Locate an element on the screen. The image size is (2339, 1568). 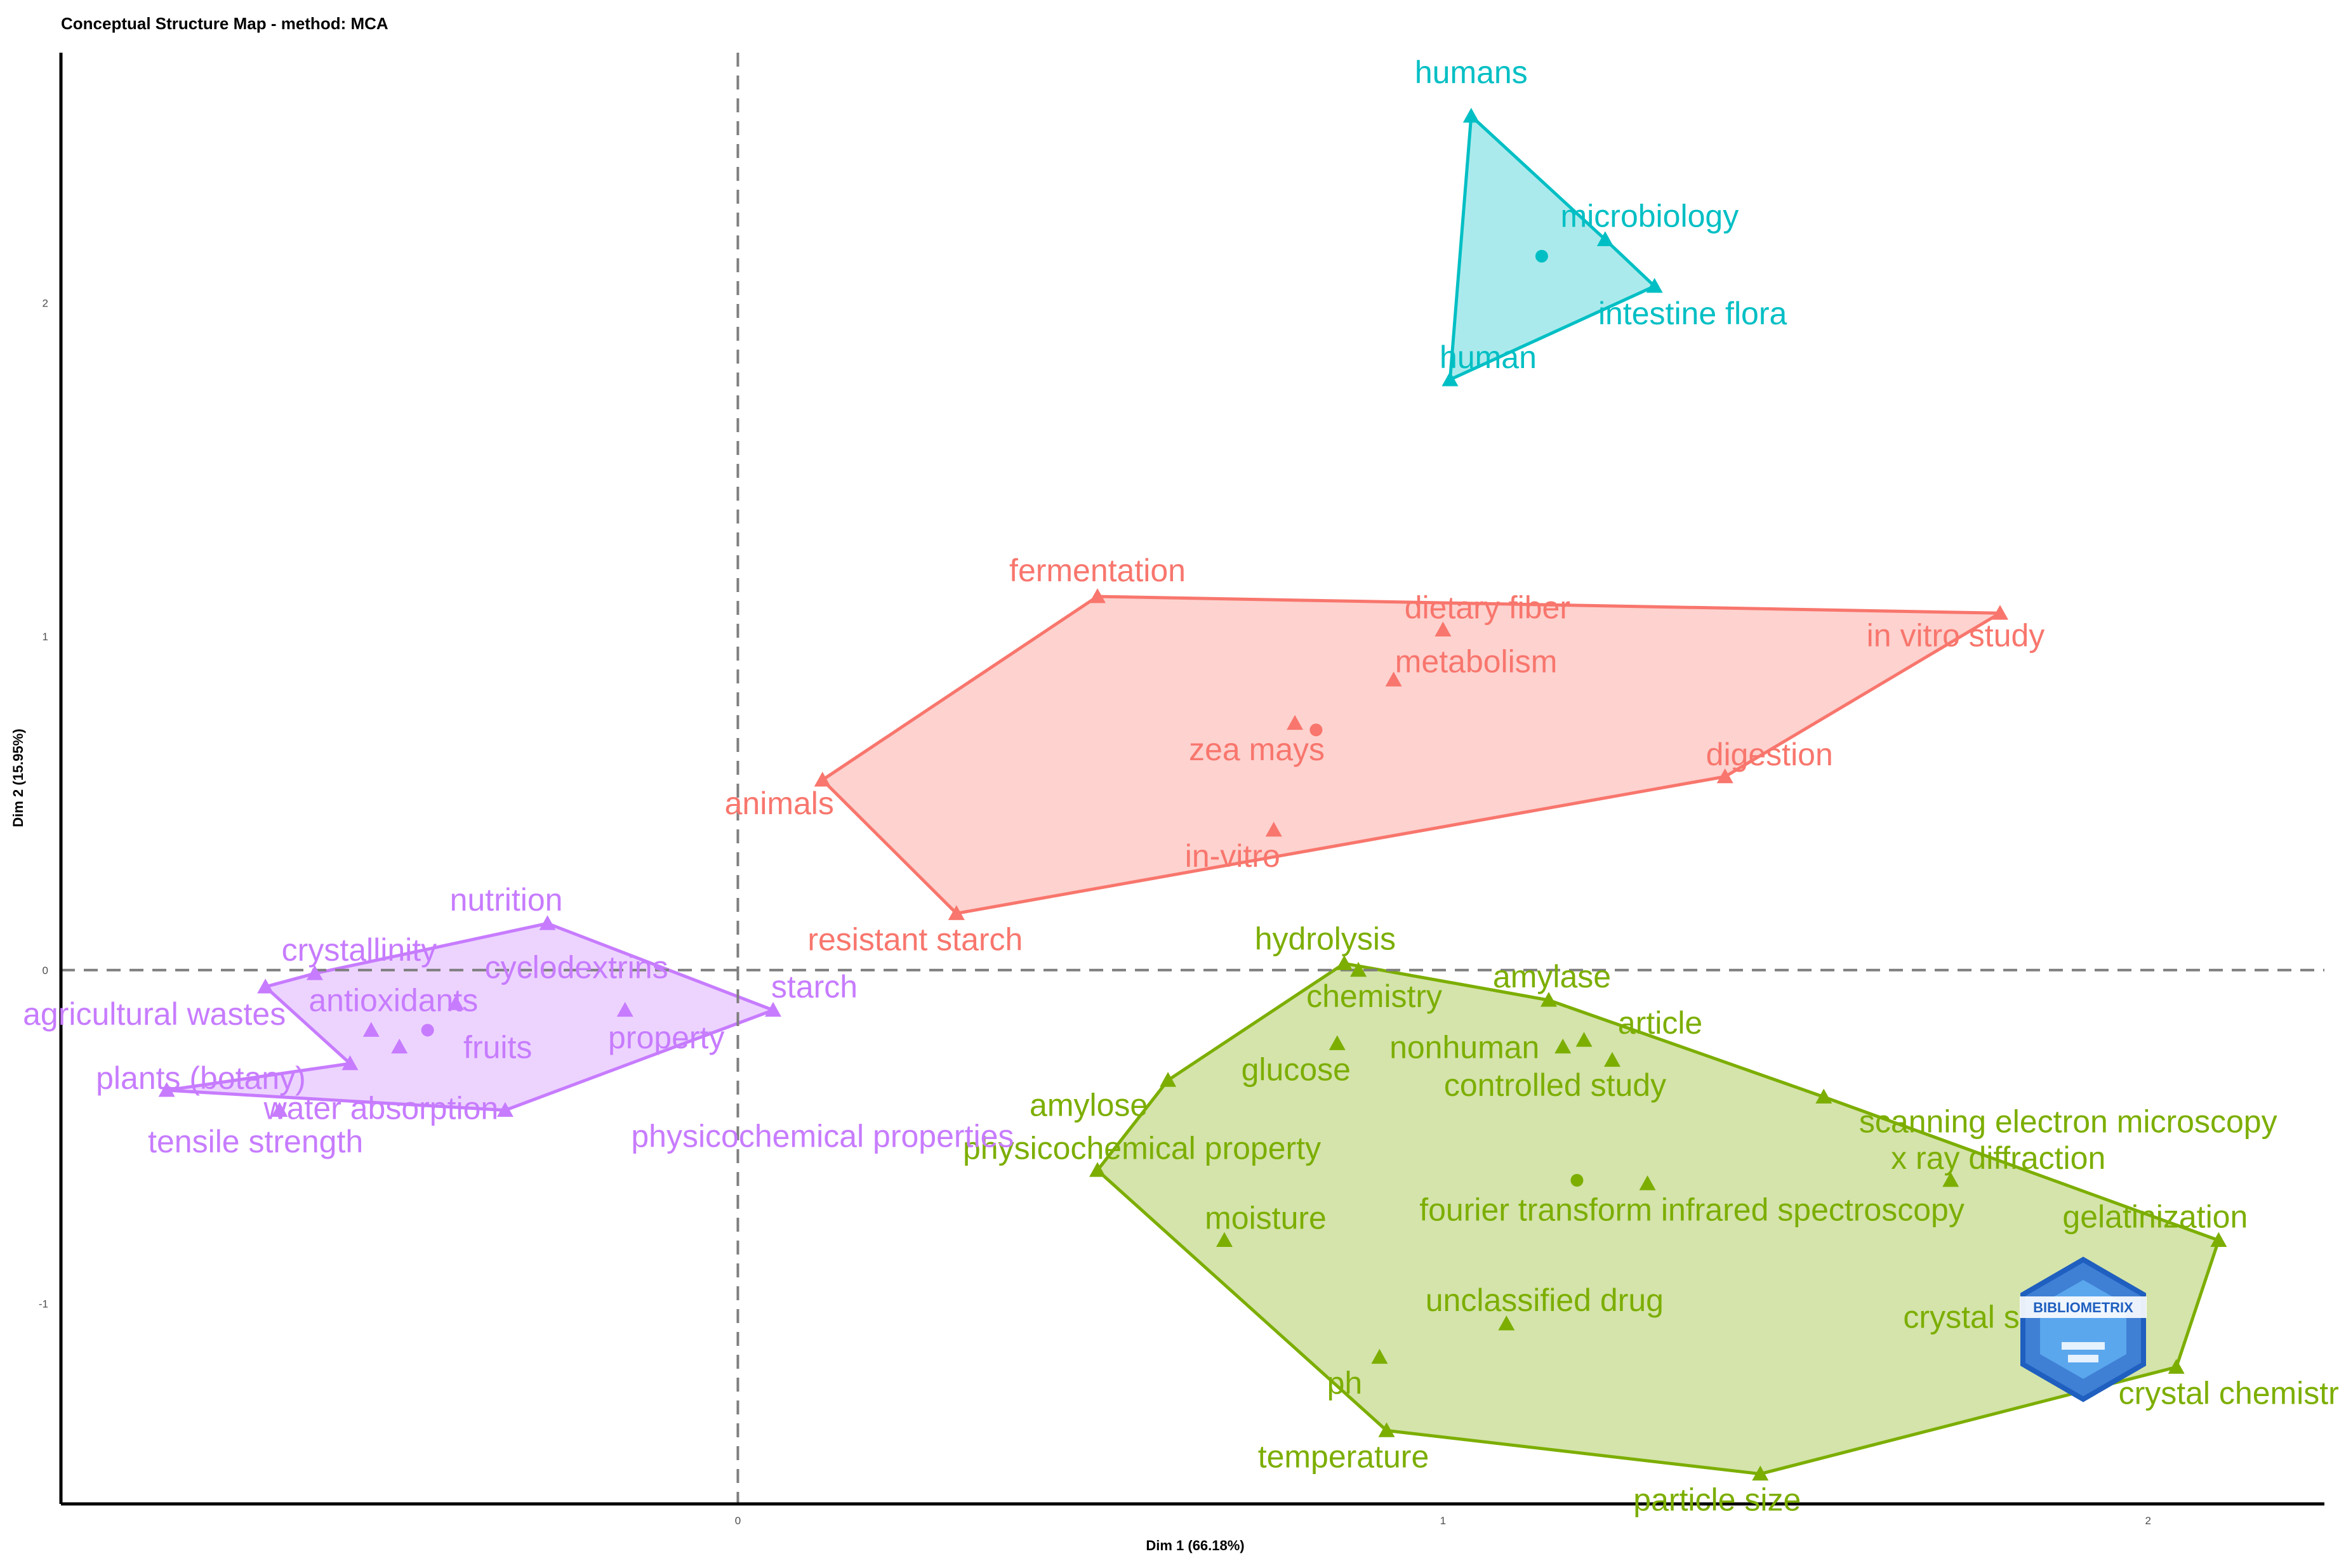
x-tick-label: 2 is located at coordinates (2148, 1521).